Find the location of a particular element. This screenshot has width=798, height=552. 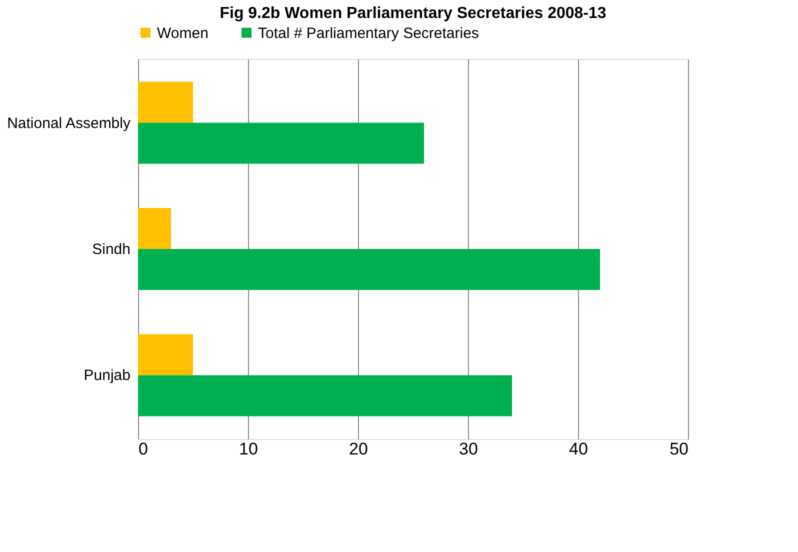

y-tick-label: Sindh is located at coordinates (111, 249).